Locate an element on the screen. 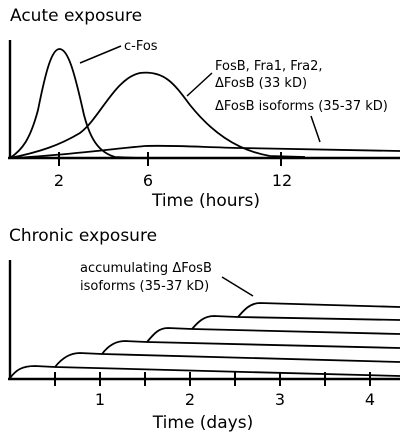 The height and width of the screenshot is (440, 400). fosb-label-line1: FosB, Fra1, Fra2, is located at coordinates (269, 66).